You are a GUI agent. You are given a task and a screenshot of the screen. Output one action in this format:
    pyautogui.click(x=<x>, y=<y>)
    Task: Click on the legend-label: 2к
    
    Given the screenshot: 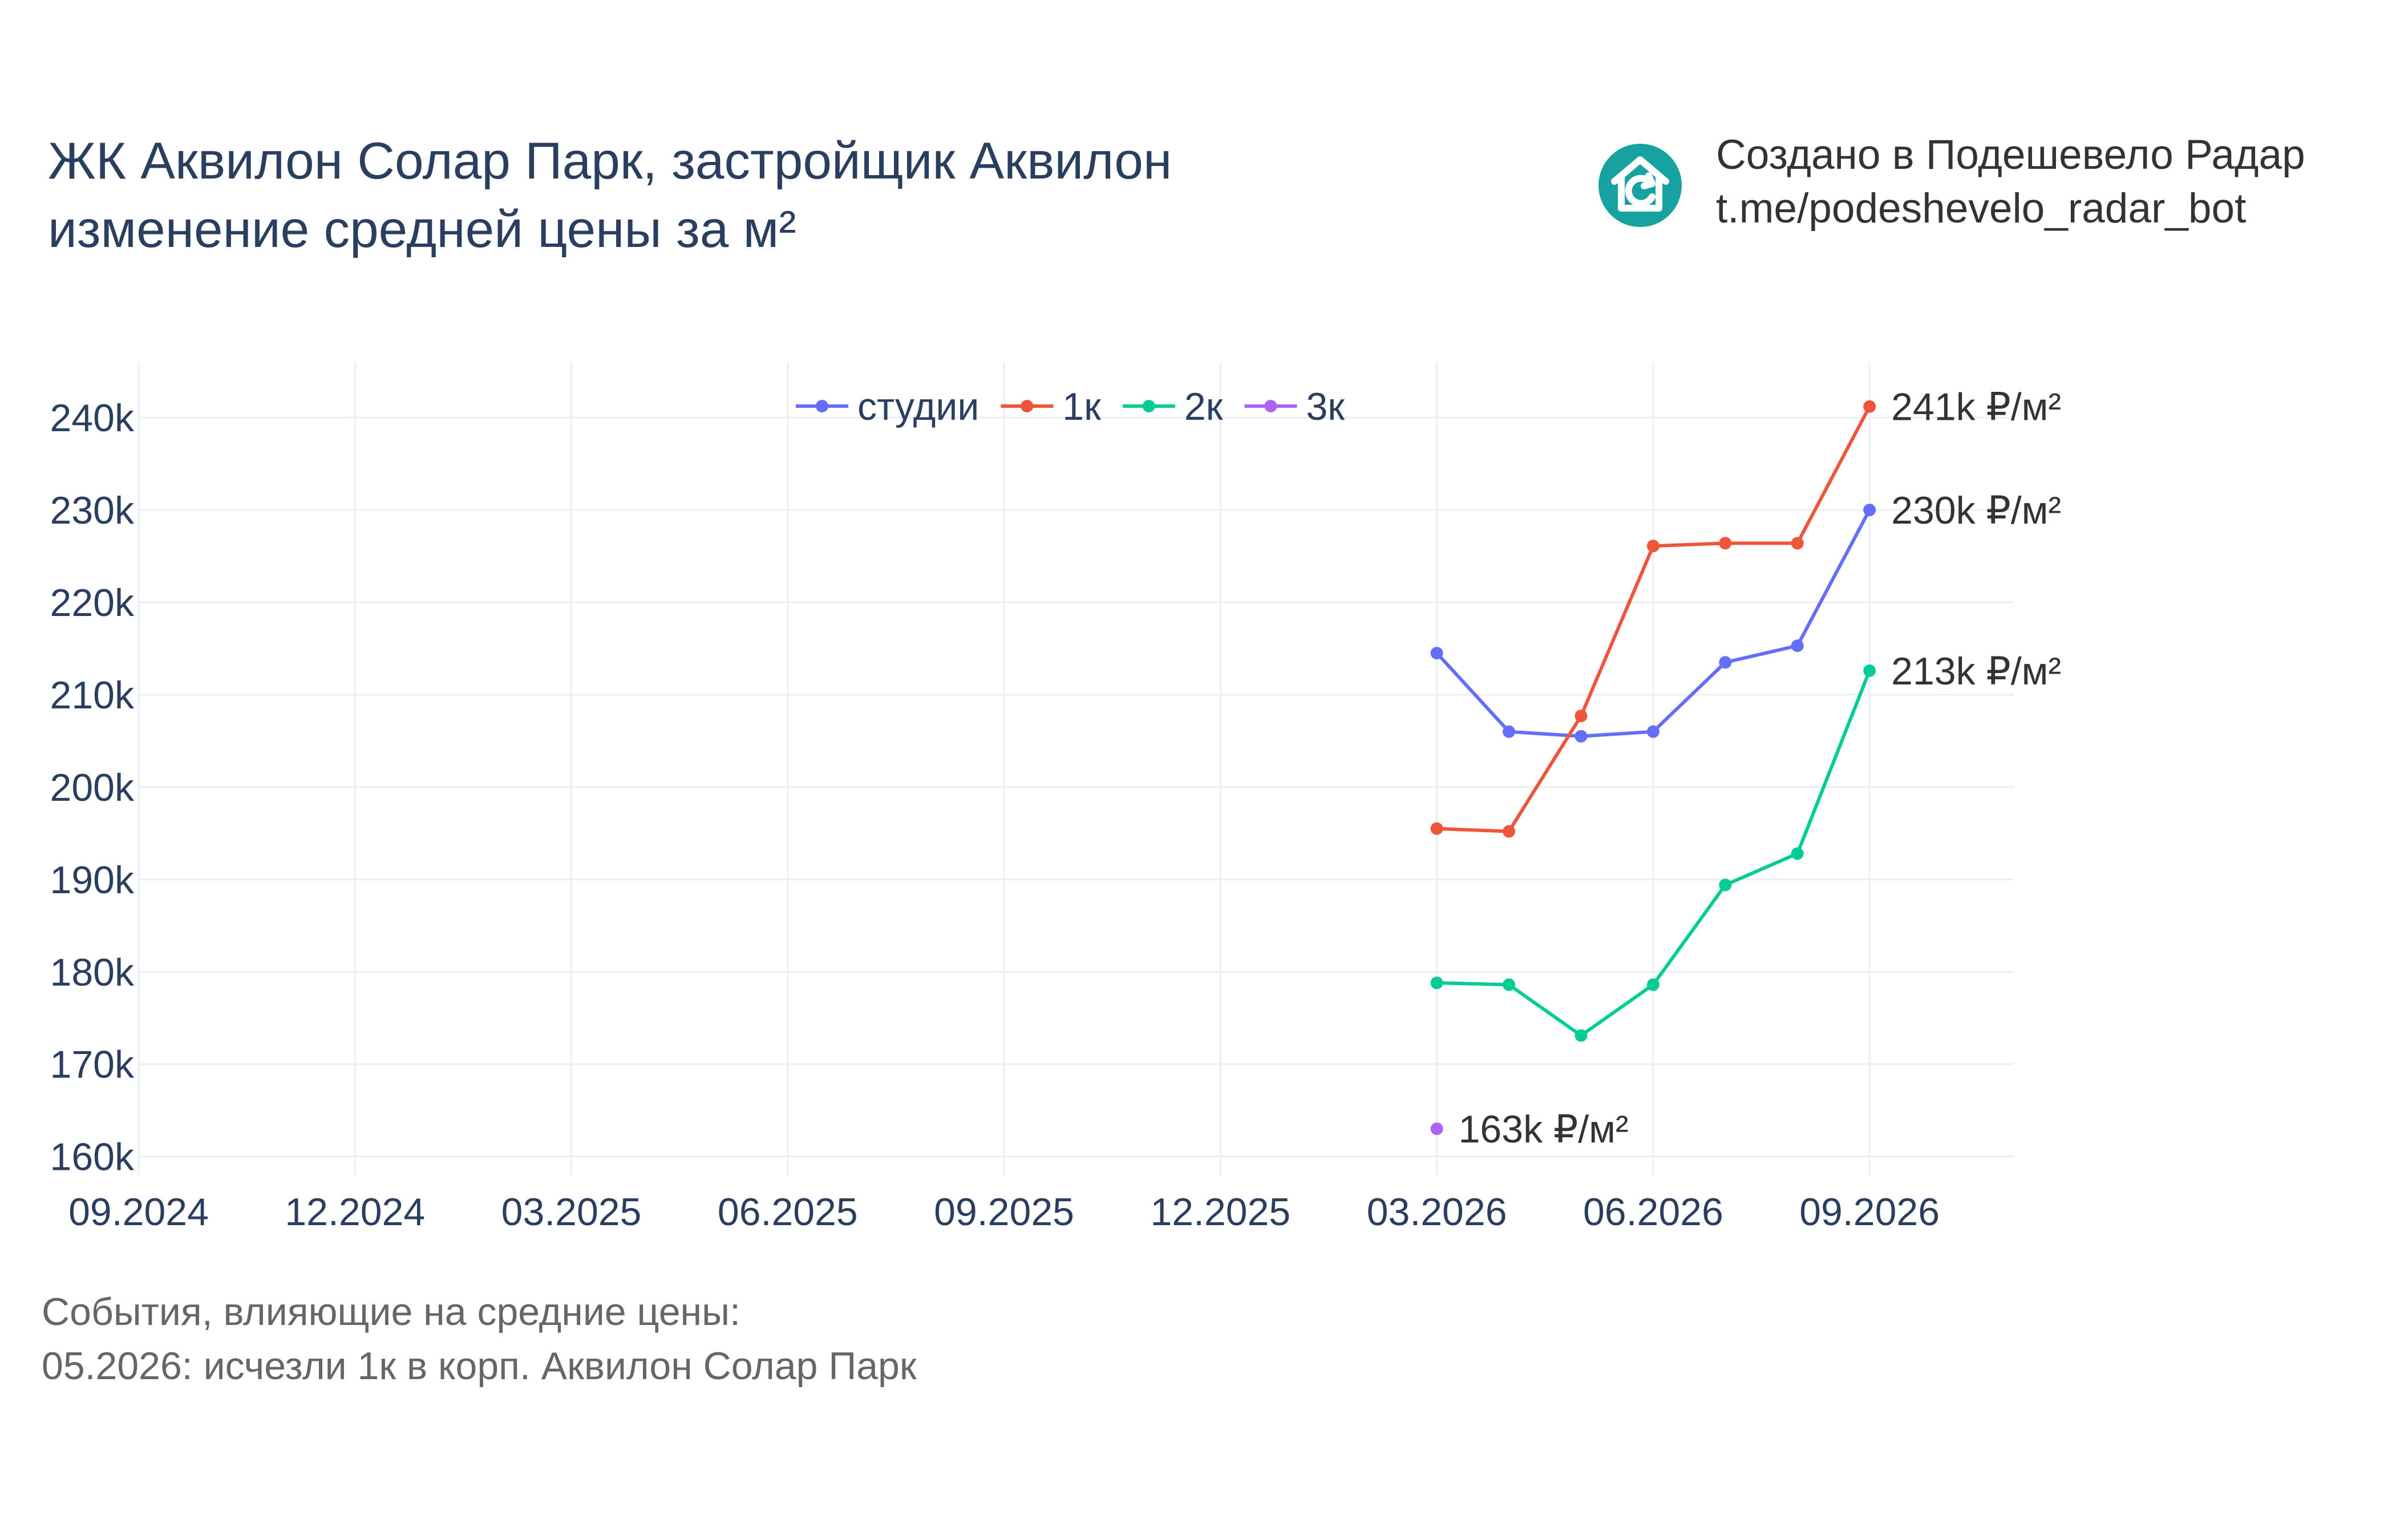 What is the action you would take?
    pyautogui.click(x=1204, y=407)
    